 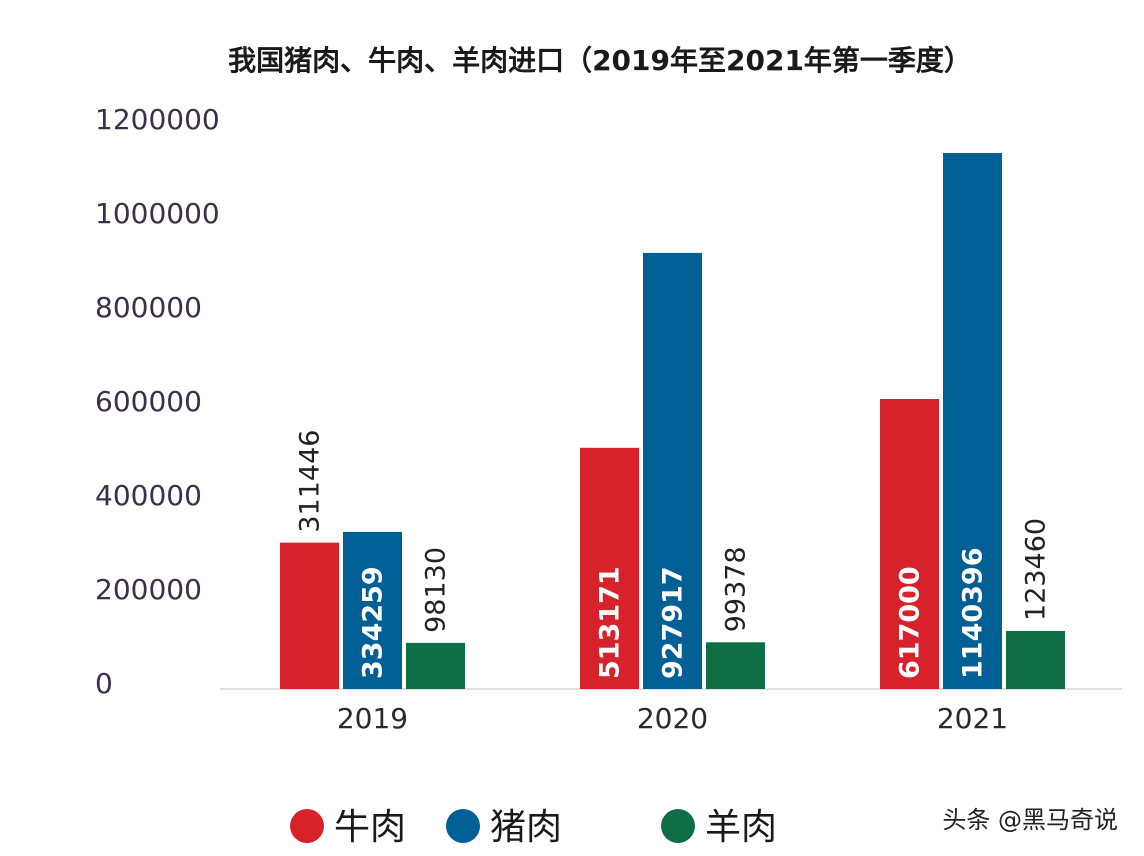 I want to click on y-tick-label: 1200000, so click(x=157, y=119).